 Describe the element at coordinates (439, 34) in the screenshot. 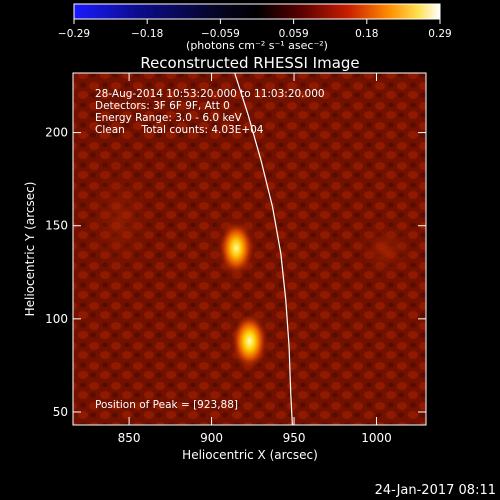

I see `colorbar-tick-label: 0.29` at that location.